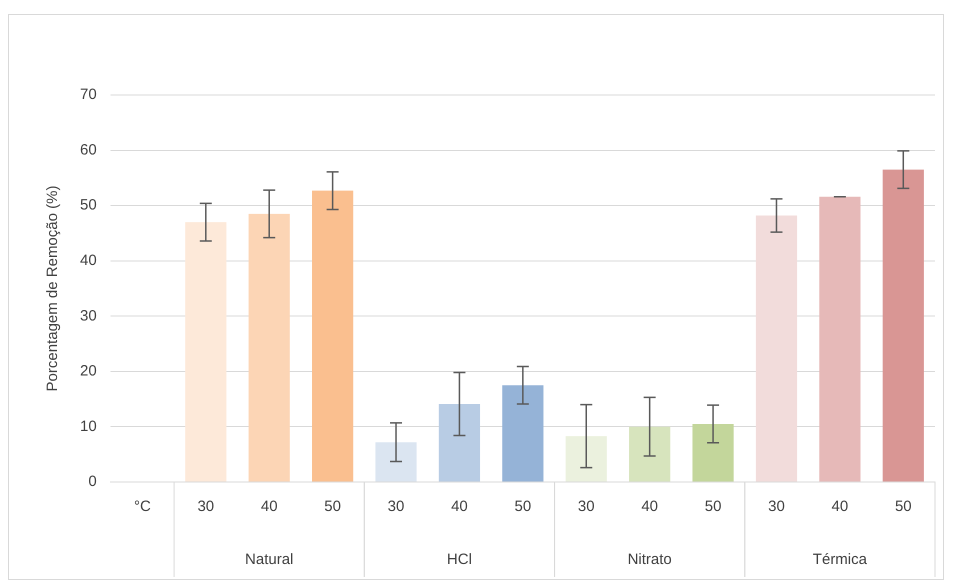  I want to click on text: Natural, so click(269, 559).